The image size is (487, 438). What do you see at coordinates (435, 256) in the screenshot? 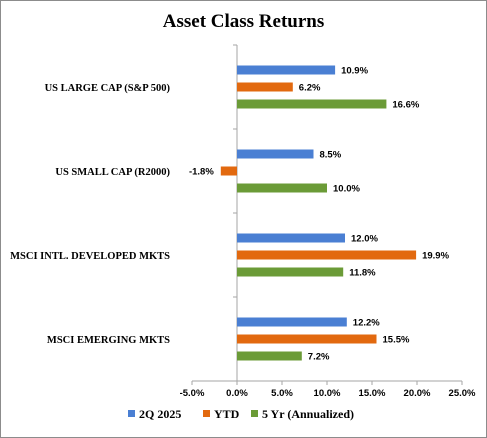
I see `data-label: 19.9%` at bounding box center [435, 256].